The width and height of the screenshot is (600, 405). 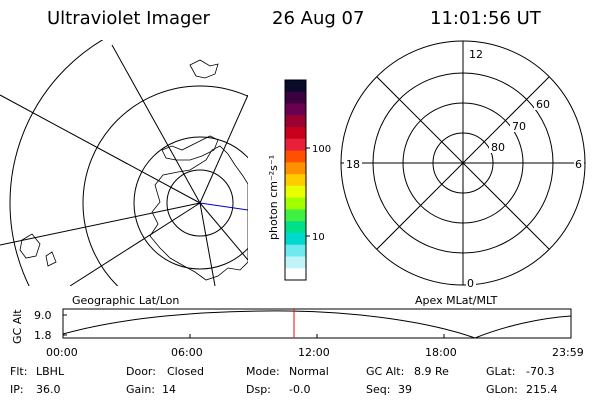 What do you see at coordinates (263, 371) in the screenshot?
I see `status-mode-key: Mode:` at bounding box center [263, 371].